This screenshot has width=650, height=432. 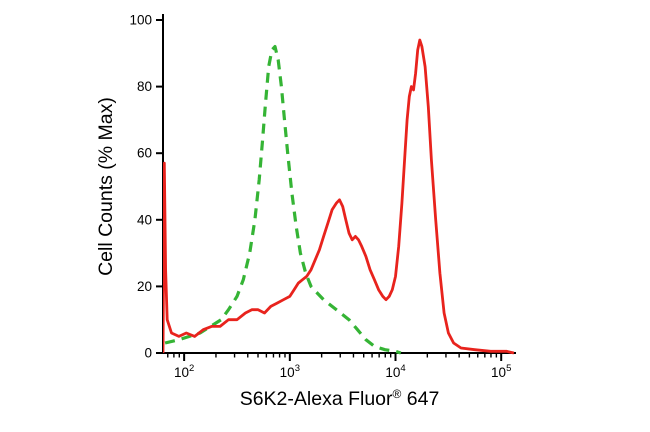 I want to click on x-tick-label: 10², so click(x=184, y=371).